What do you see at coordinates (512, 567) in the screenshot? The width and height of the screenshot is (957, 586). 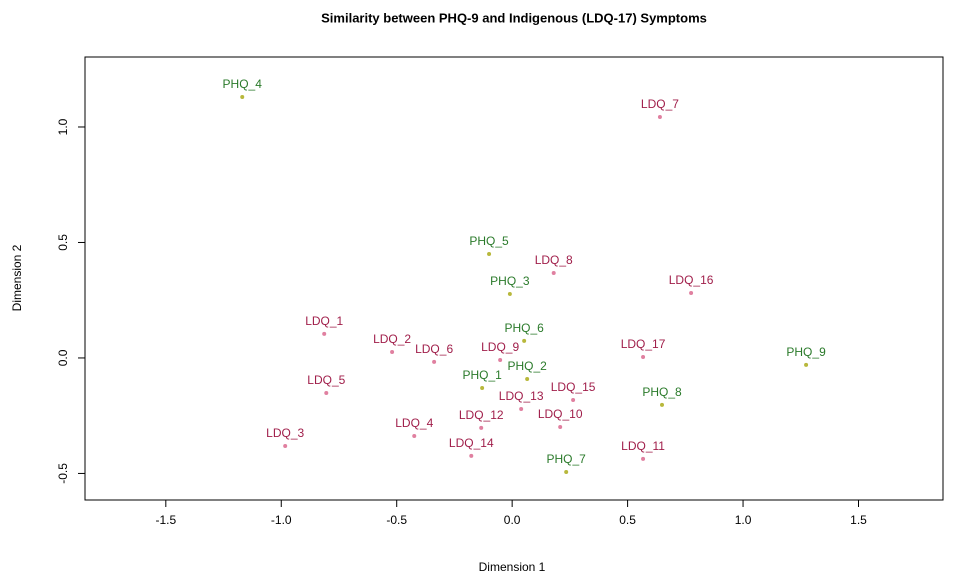 I see `x-axis-label: Dimension 1` at bounding box center [512, 567].